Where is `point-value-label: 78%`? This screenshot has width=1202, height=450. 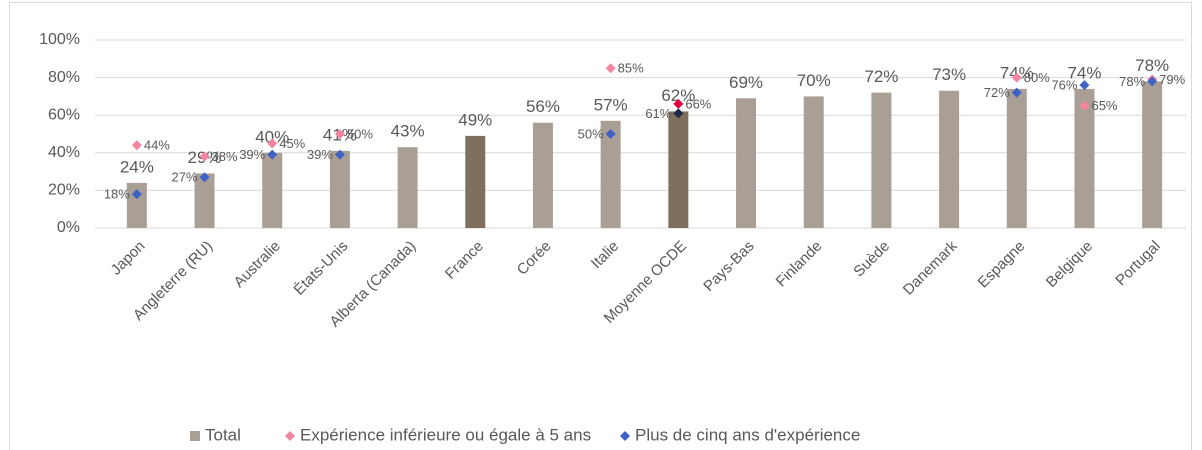
point-value-label: 78% is located at coordinates (1132, 81).